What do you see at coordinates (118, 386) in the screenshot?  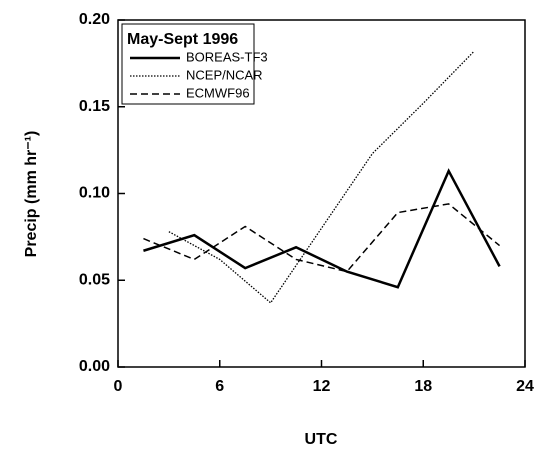 I see `x-tick-label: 0` at bounding box center [118, 386].